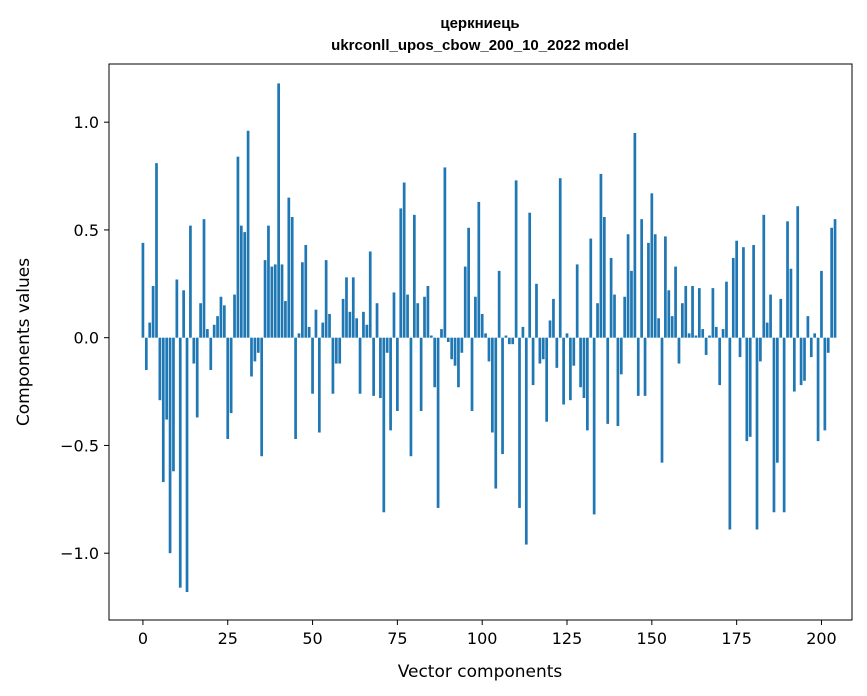 This screenshot has height=696, width=867. Describe the element at coordinates (487, 634) in the screenshot. I see `x-axis-ticks: 0 25 50 75 100 125 150 175 200` at that location.